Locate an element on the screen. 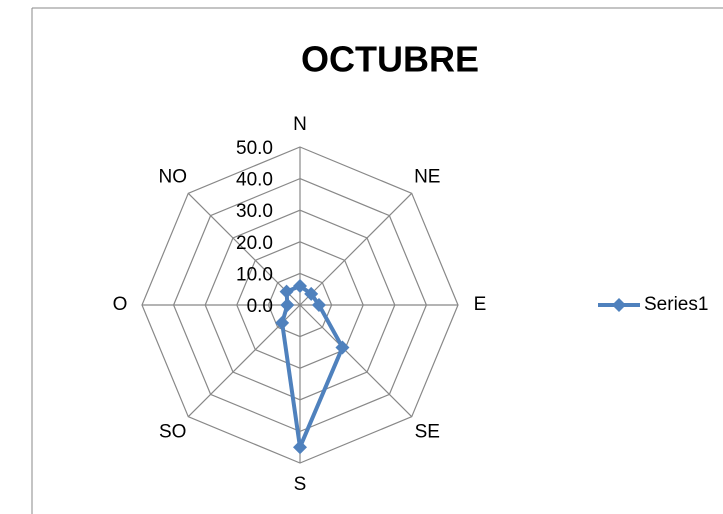 This screenshot has height=514, width=723. y-tick-label: 50.0 is located at coordinates (254, 148).